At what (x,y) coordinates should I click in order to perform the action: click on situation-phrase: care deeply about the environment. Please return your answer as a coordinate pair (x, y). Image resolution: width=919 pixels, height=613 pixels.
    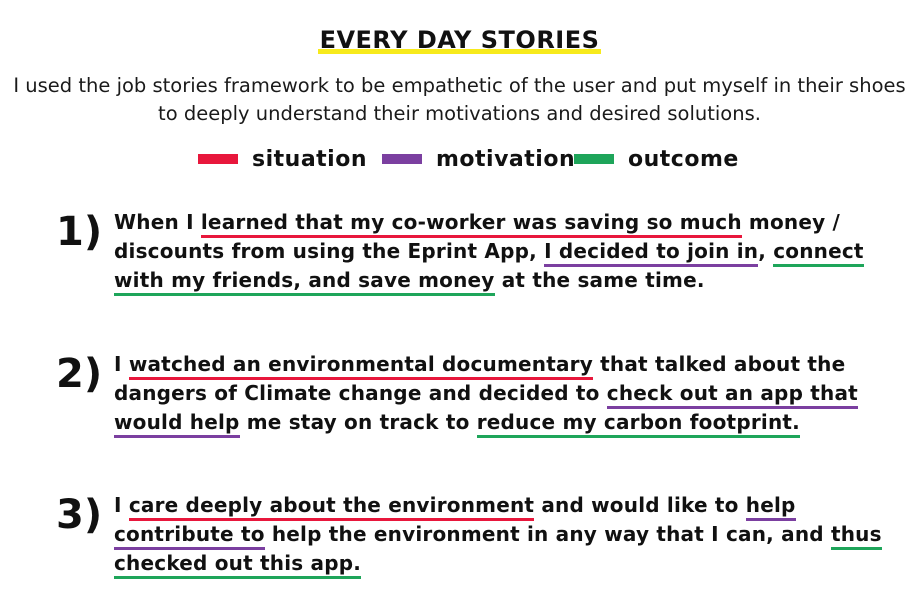
    Looking at the image, I should click on (331, 507).